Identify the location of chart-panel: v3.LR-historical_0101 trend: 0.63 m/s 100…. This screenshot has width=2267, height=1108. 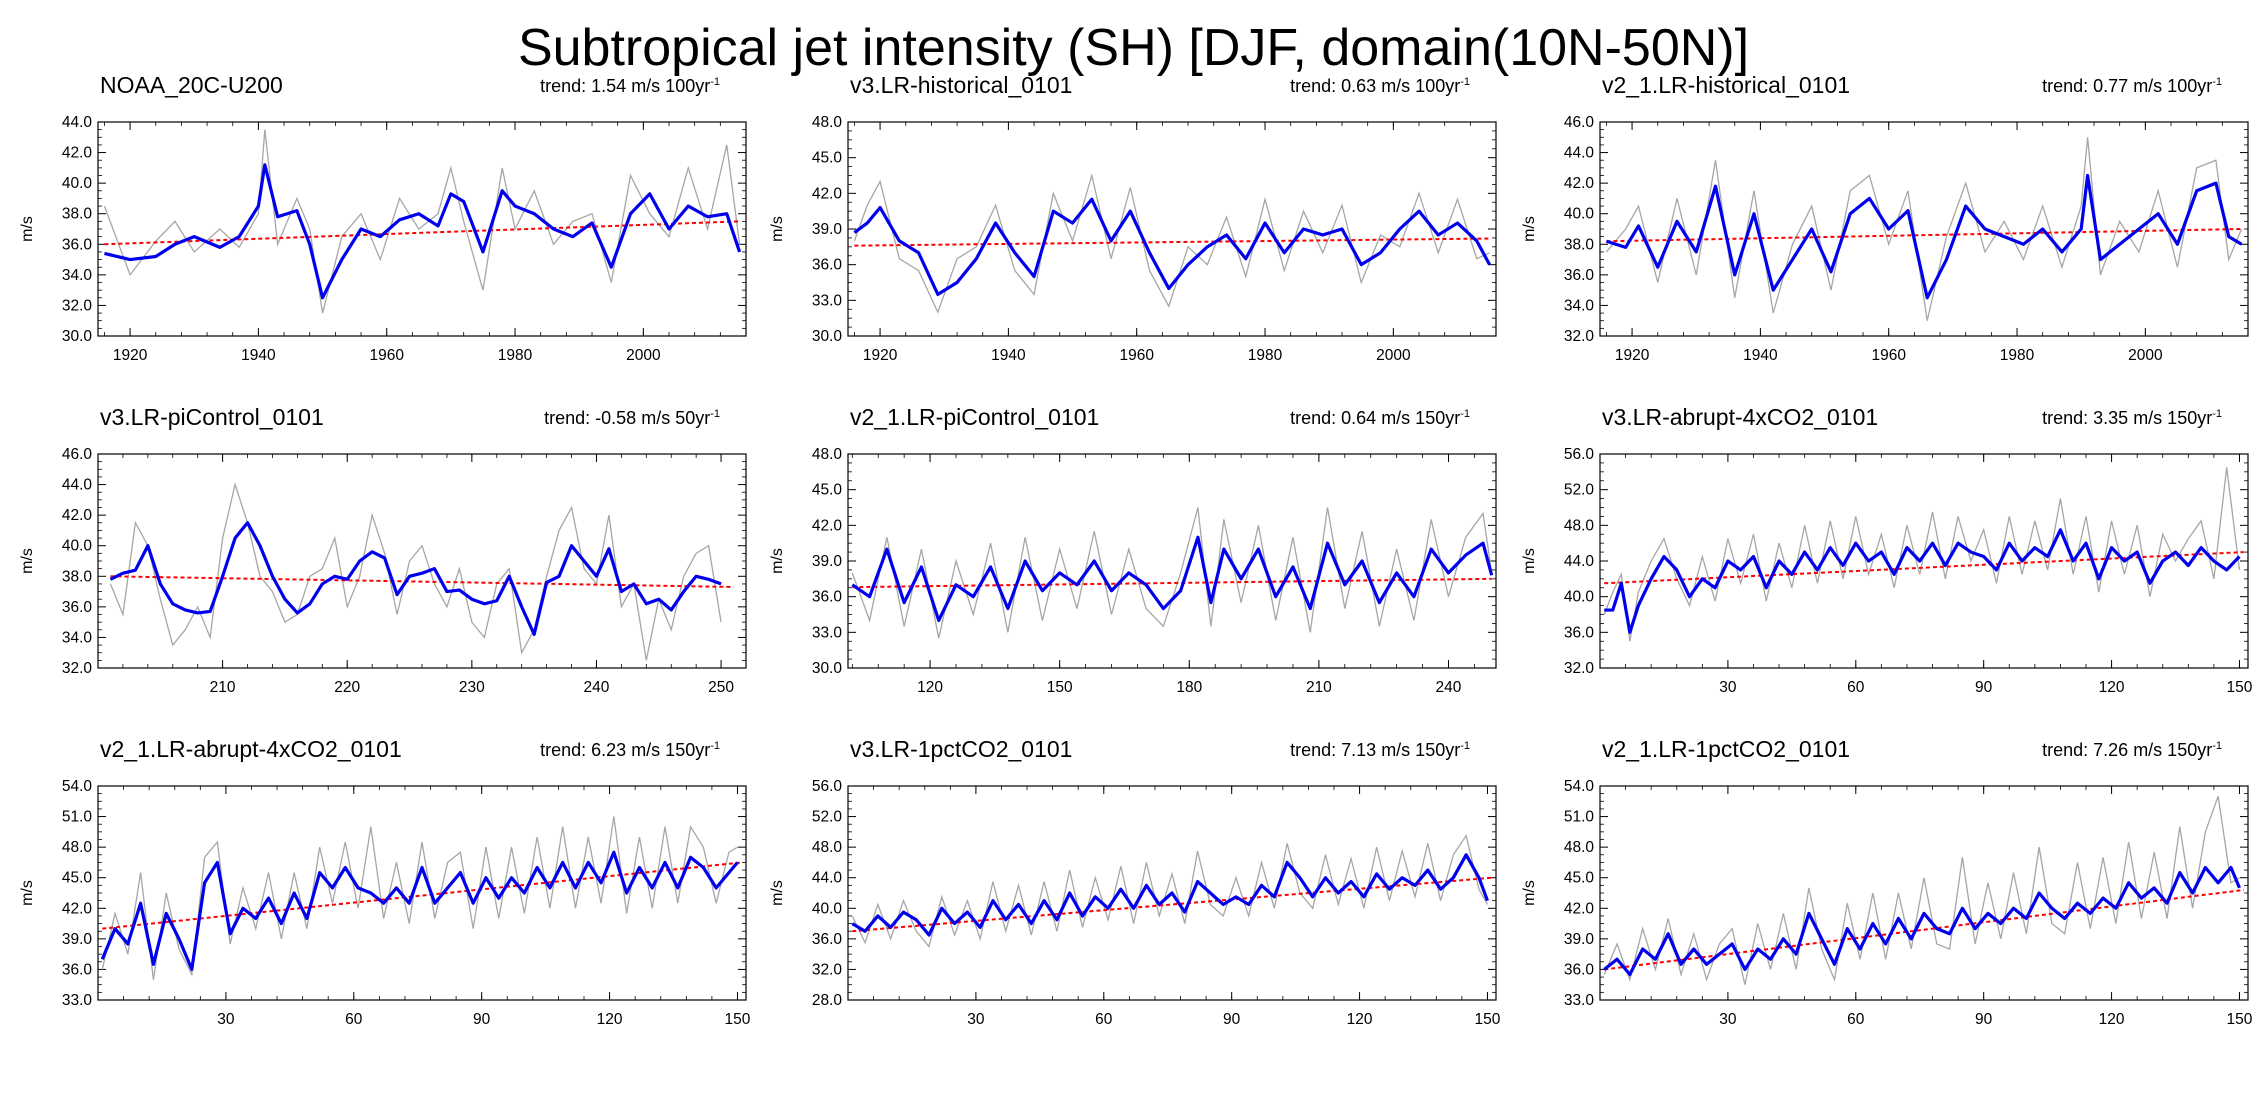
(1128, 232).